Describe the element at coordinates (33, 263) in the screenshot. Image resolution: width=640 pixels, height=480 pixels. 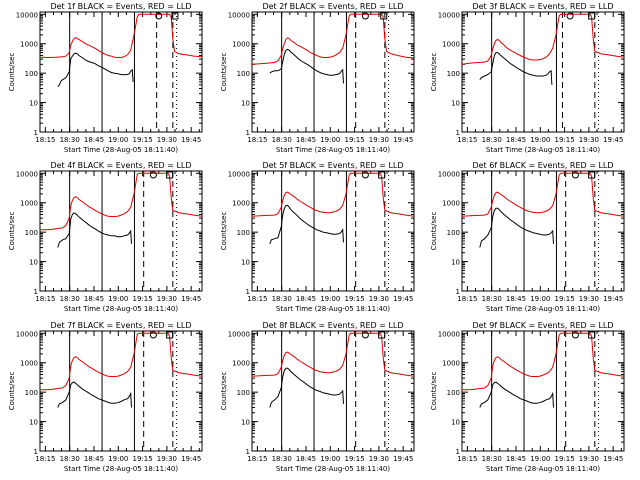
I see `y-tick-label: 10` at that location.